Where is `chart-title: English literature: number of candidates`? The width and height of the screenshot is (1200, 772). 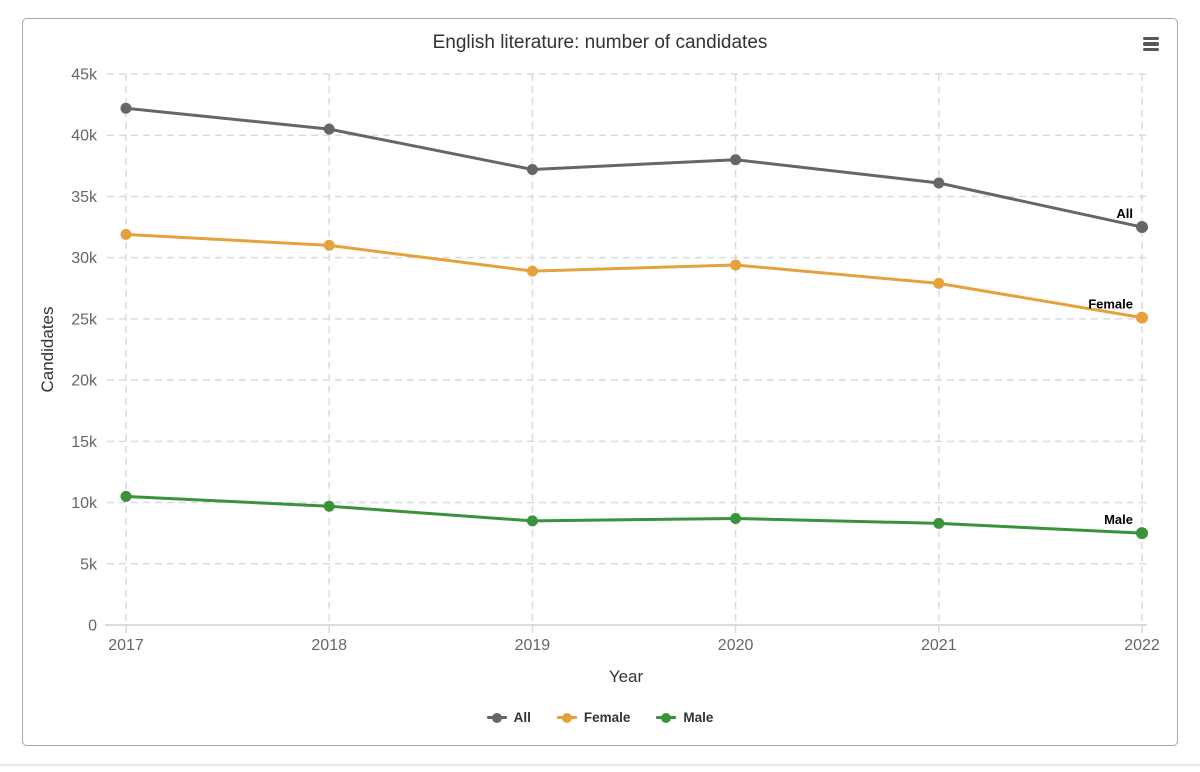
chart-title: English literature: number of candidates is located at coordinates (600, 42).